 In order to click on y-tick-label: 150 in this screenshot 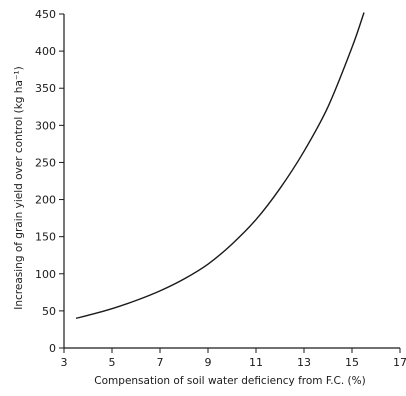, I will do `click(45, 237)`.